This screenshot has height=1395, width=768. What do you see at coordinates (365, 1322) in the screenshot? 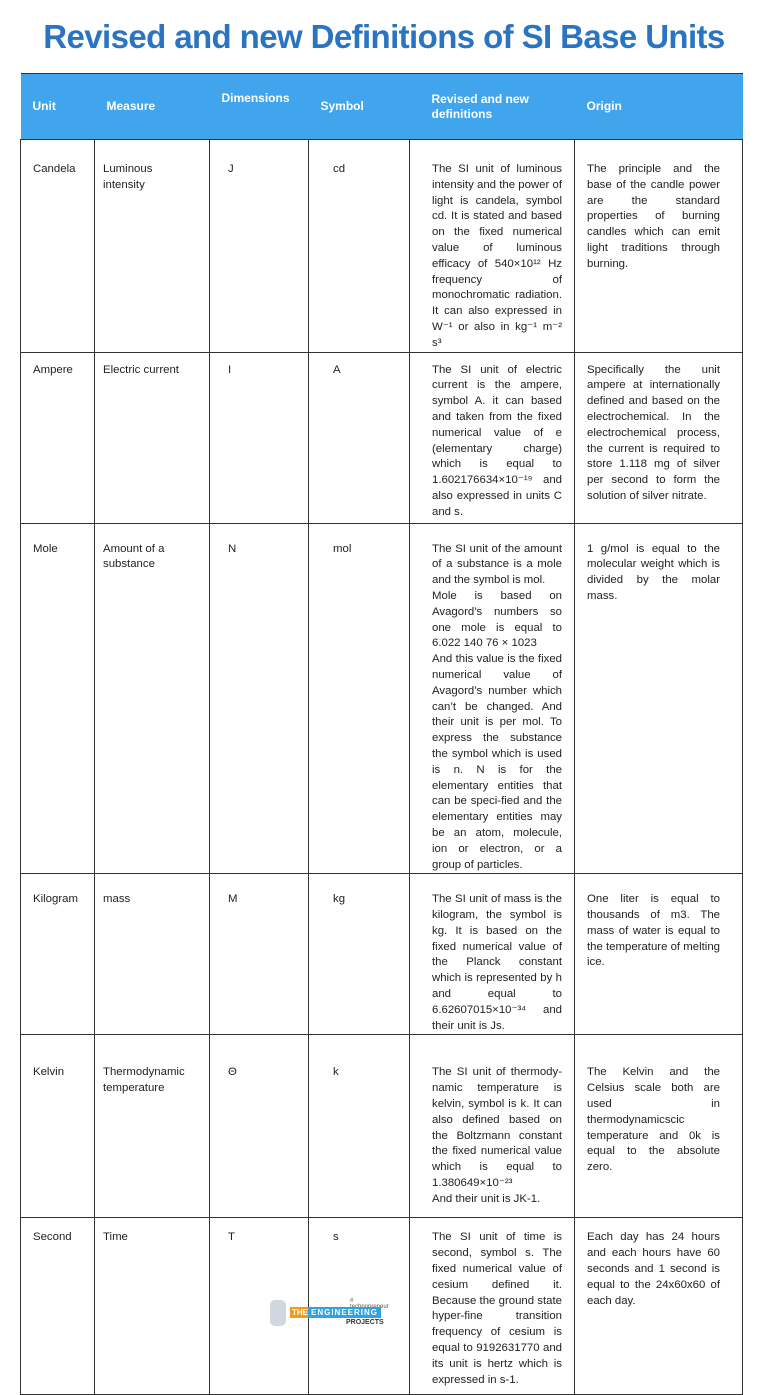
I see `logo-projects: PROJECTS` at bounding box center [365, 1322].